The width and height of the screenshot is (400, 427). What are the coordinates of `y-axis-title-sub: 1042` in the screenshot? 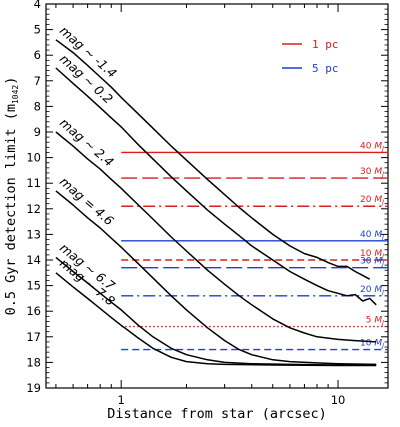 It's located at (15, 94).